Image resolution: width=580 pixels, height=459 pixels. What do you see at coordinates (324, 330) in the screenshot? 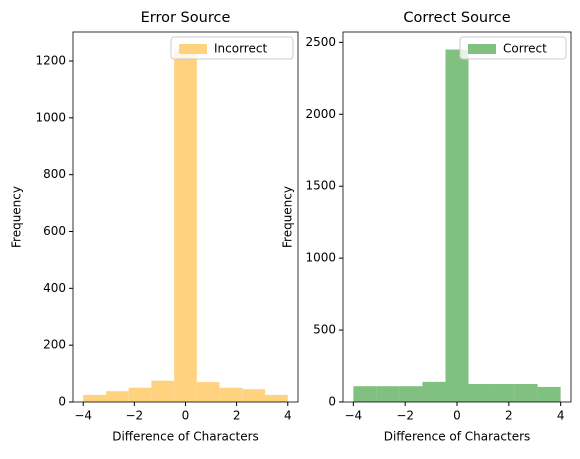
I see `y-tick-label: 500` at bounding box center [324, 330].